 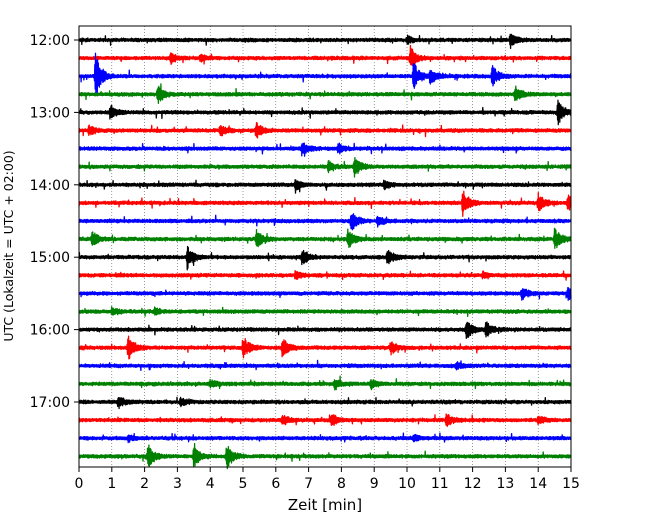 I want to click on x-tick-label: 5, so click(x=243, y=484).